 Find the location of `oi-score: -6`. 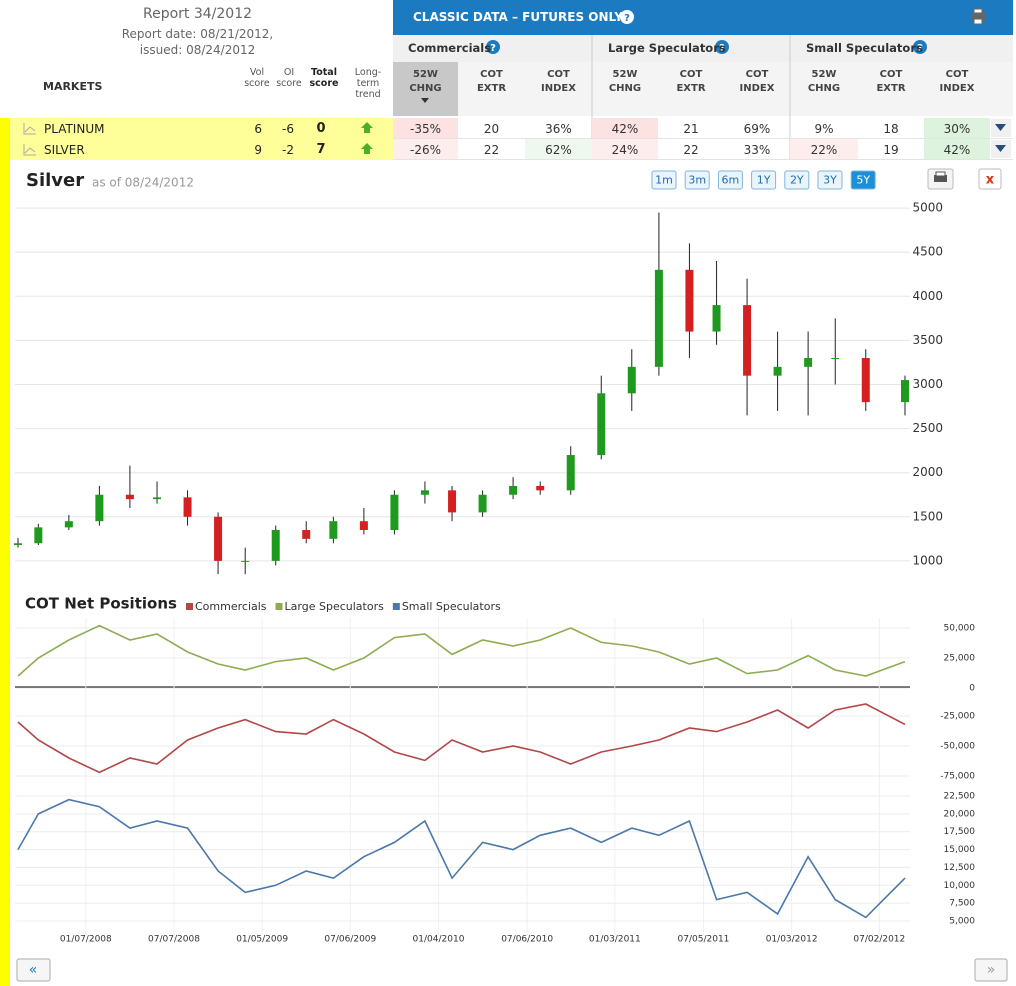

oi-score: -6 is located at coordinates (288, 129).